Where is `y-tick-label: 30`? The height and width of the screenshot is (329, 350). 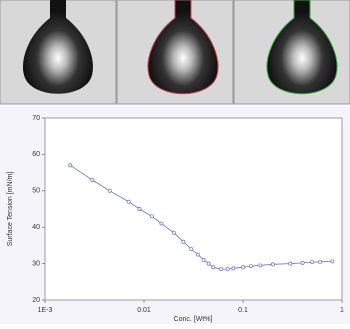 y-tick-label: 30 is located at coordinates (36, 263).